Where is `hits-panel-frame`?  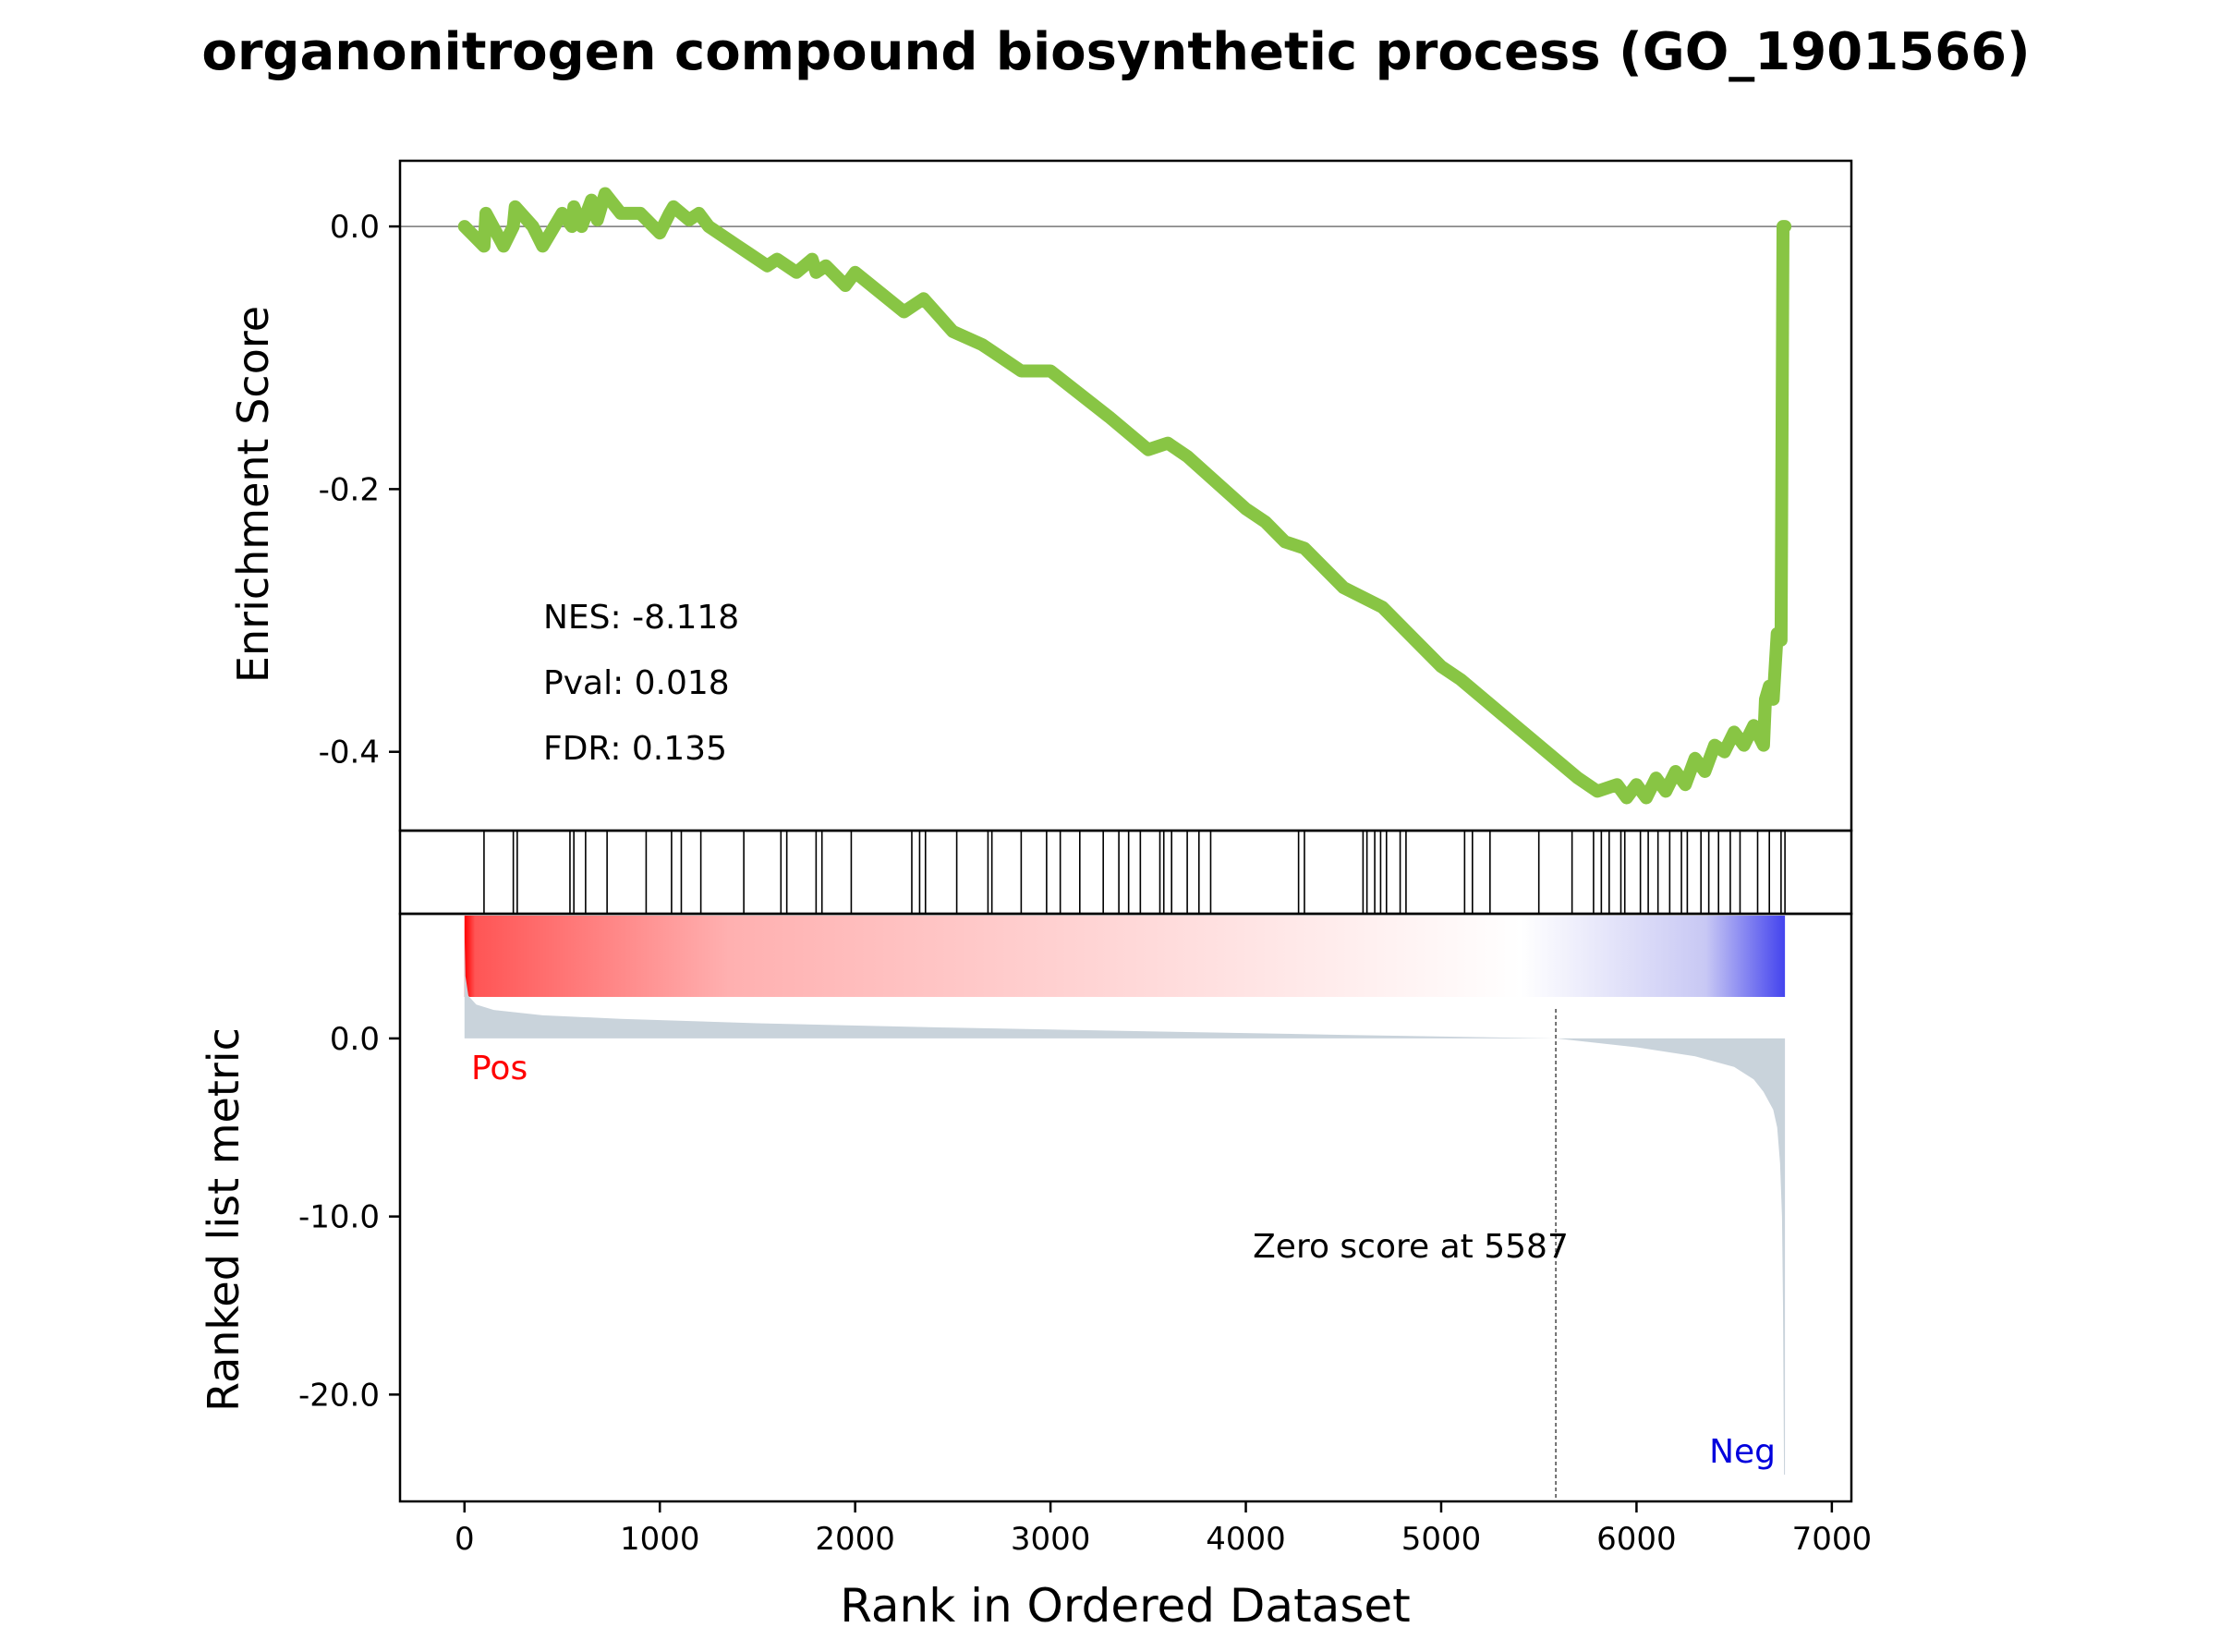 hits-panel-frame is located at coordinates (1125, 872).